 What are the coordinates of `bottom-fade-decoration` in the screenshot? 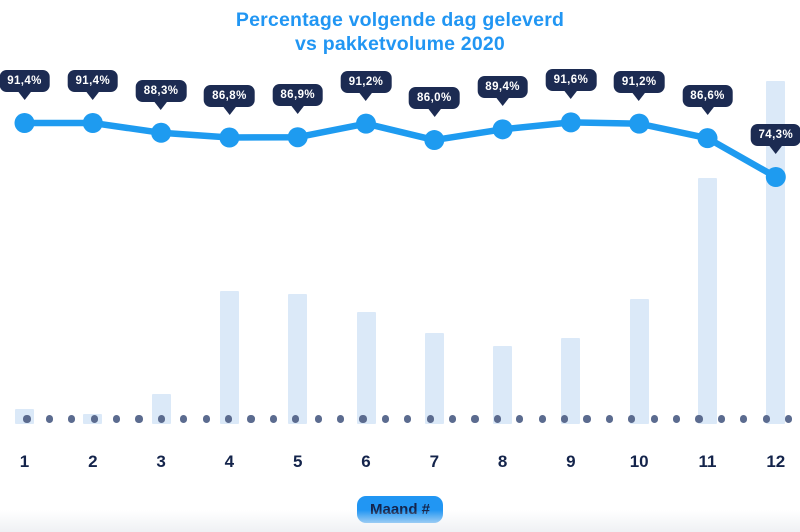 It's located at (400, 521).